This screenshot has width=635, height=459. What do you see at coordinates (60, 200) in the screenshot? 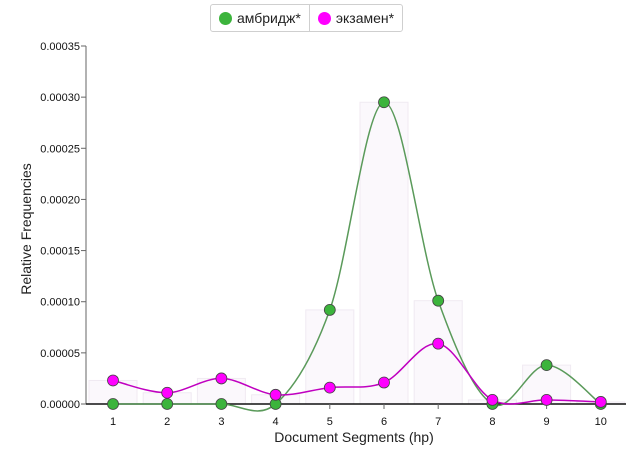
I see `y-tick-label: 0.00020` at bounding box center [60, 200].